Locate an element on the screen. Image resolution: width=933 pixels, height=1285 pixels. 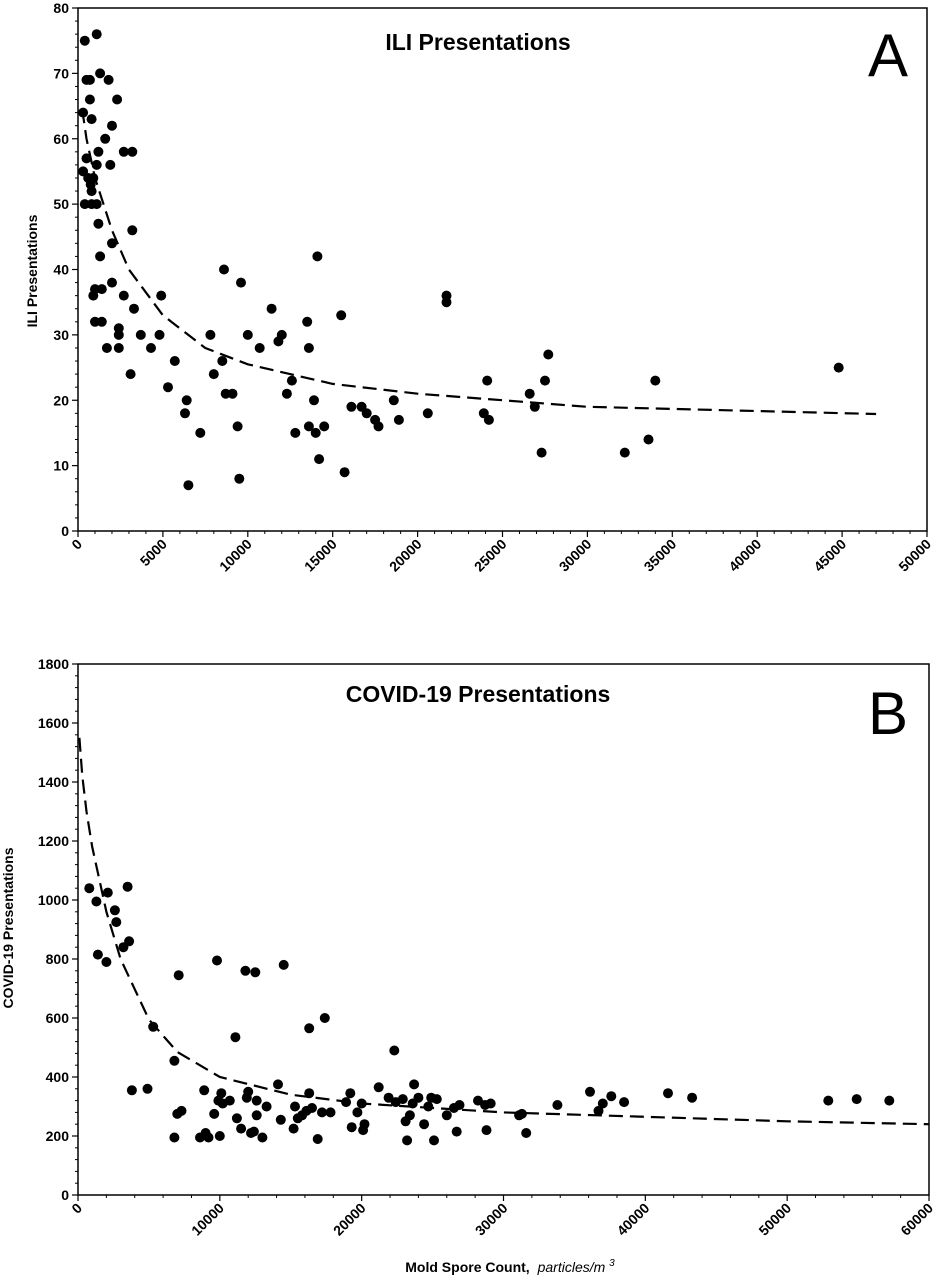
x-axis-title-b-unit: particles/m is located at coordinates (571, 1267).